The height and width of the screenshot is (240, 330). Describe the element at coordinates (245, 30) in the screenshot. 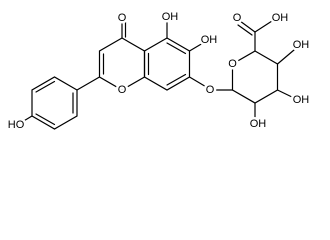

I see `double-bond` at that location.